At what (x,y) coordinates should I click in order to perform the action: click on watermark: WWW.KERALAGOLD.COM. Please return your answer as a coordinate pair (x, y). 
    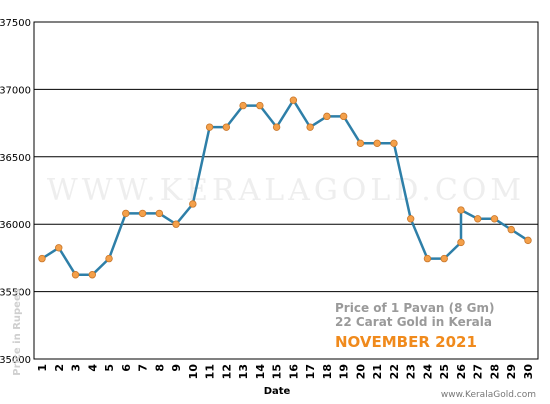
    Looking at the image, I should click on (286, 190).